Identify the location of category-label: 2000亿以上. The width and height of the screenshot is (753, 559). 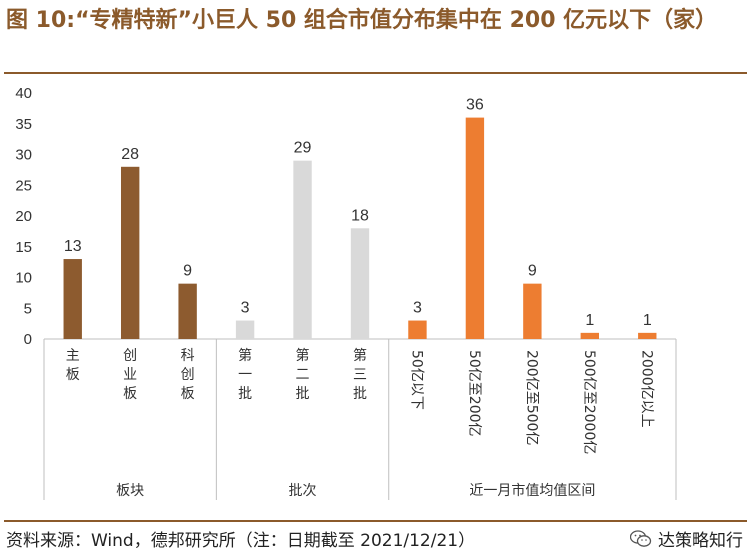
(646, 389).